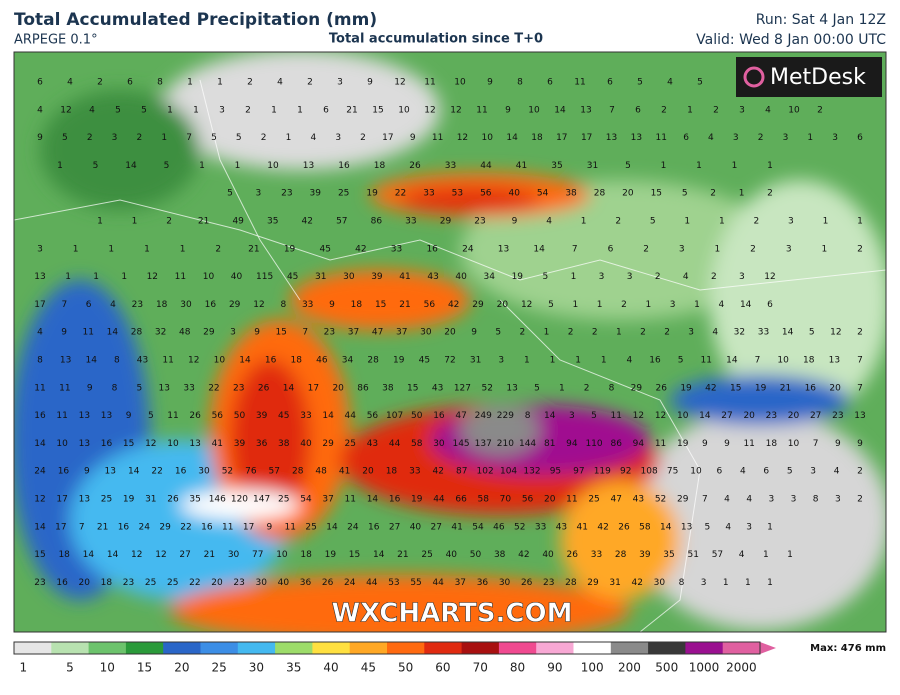 The height and width of the screenshot is (695, 900). What do you see at coordinates (349, 277) in the screenshot?
I see `precip-value: 30` at bounding box center [349, 277].